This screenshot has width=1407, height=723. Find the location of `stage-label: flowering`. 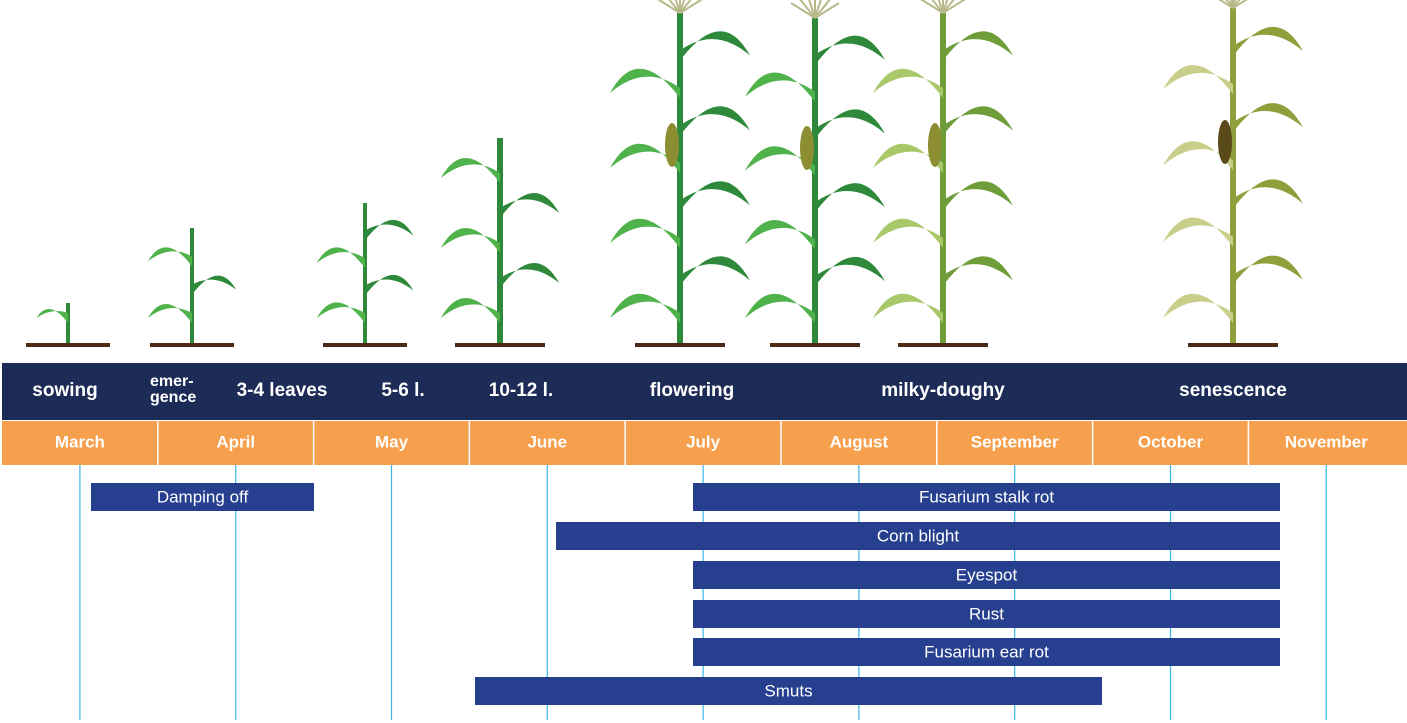

stage-label: flowering is located at coordinates (692, 390).